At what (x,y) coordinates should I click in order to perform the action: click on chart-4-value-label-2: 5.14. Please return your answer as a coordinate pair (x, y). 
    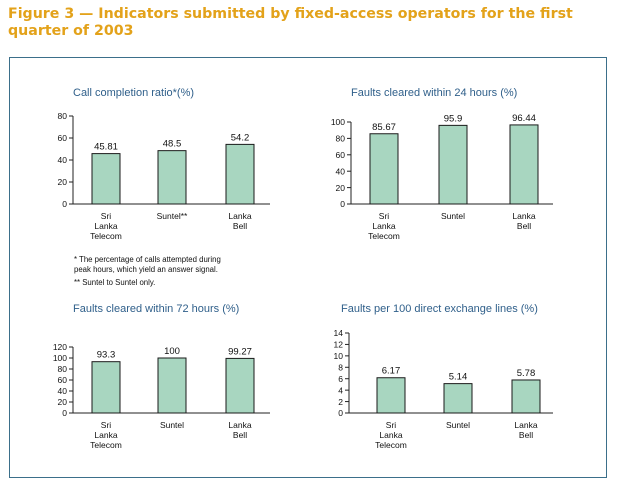
    Looking at the image, I should click on (458, 377).